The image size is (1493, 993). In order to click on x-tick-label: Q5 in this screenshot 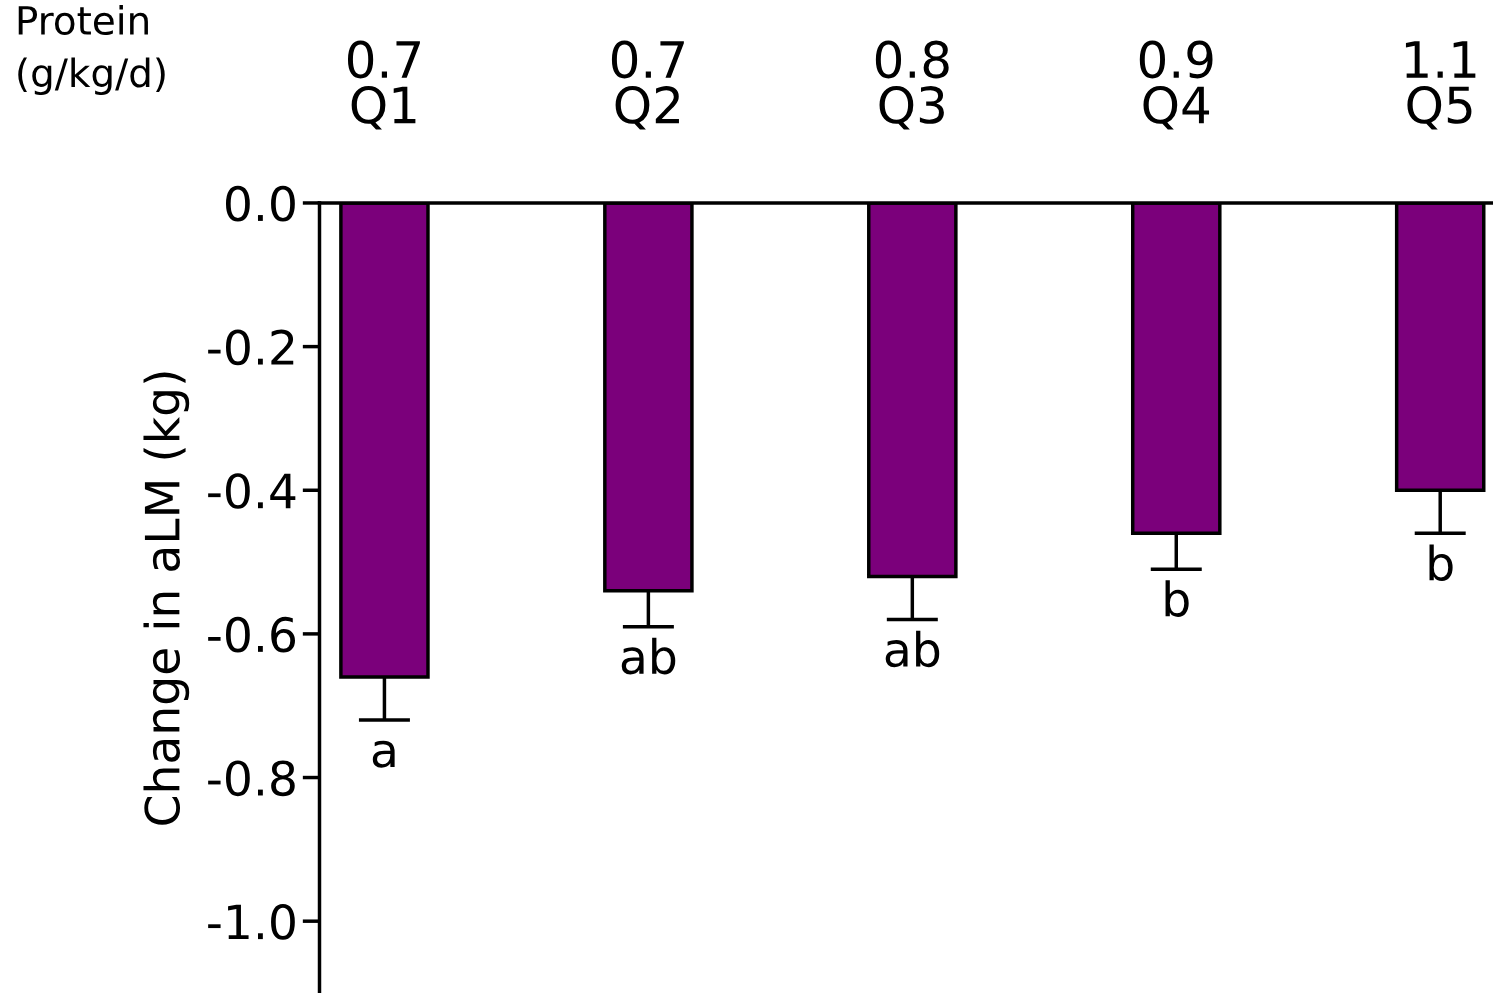, I will do `click(1439, 108)`.